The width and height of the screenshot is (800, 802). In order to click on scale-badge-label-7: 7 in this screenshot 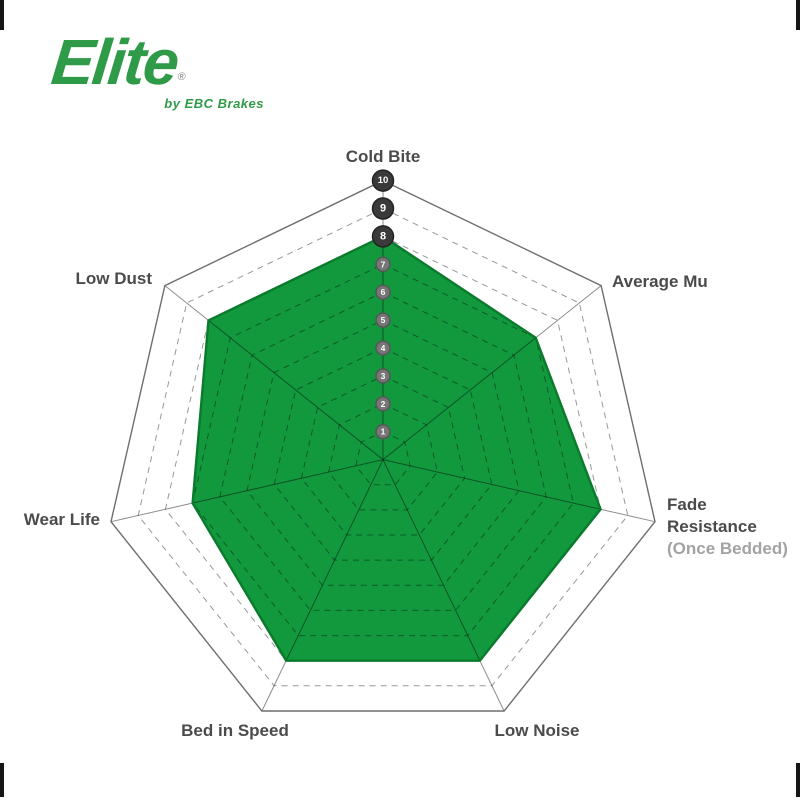, I will do `click(383, 264)`.